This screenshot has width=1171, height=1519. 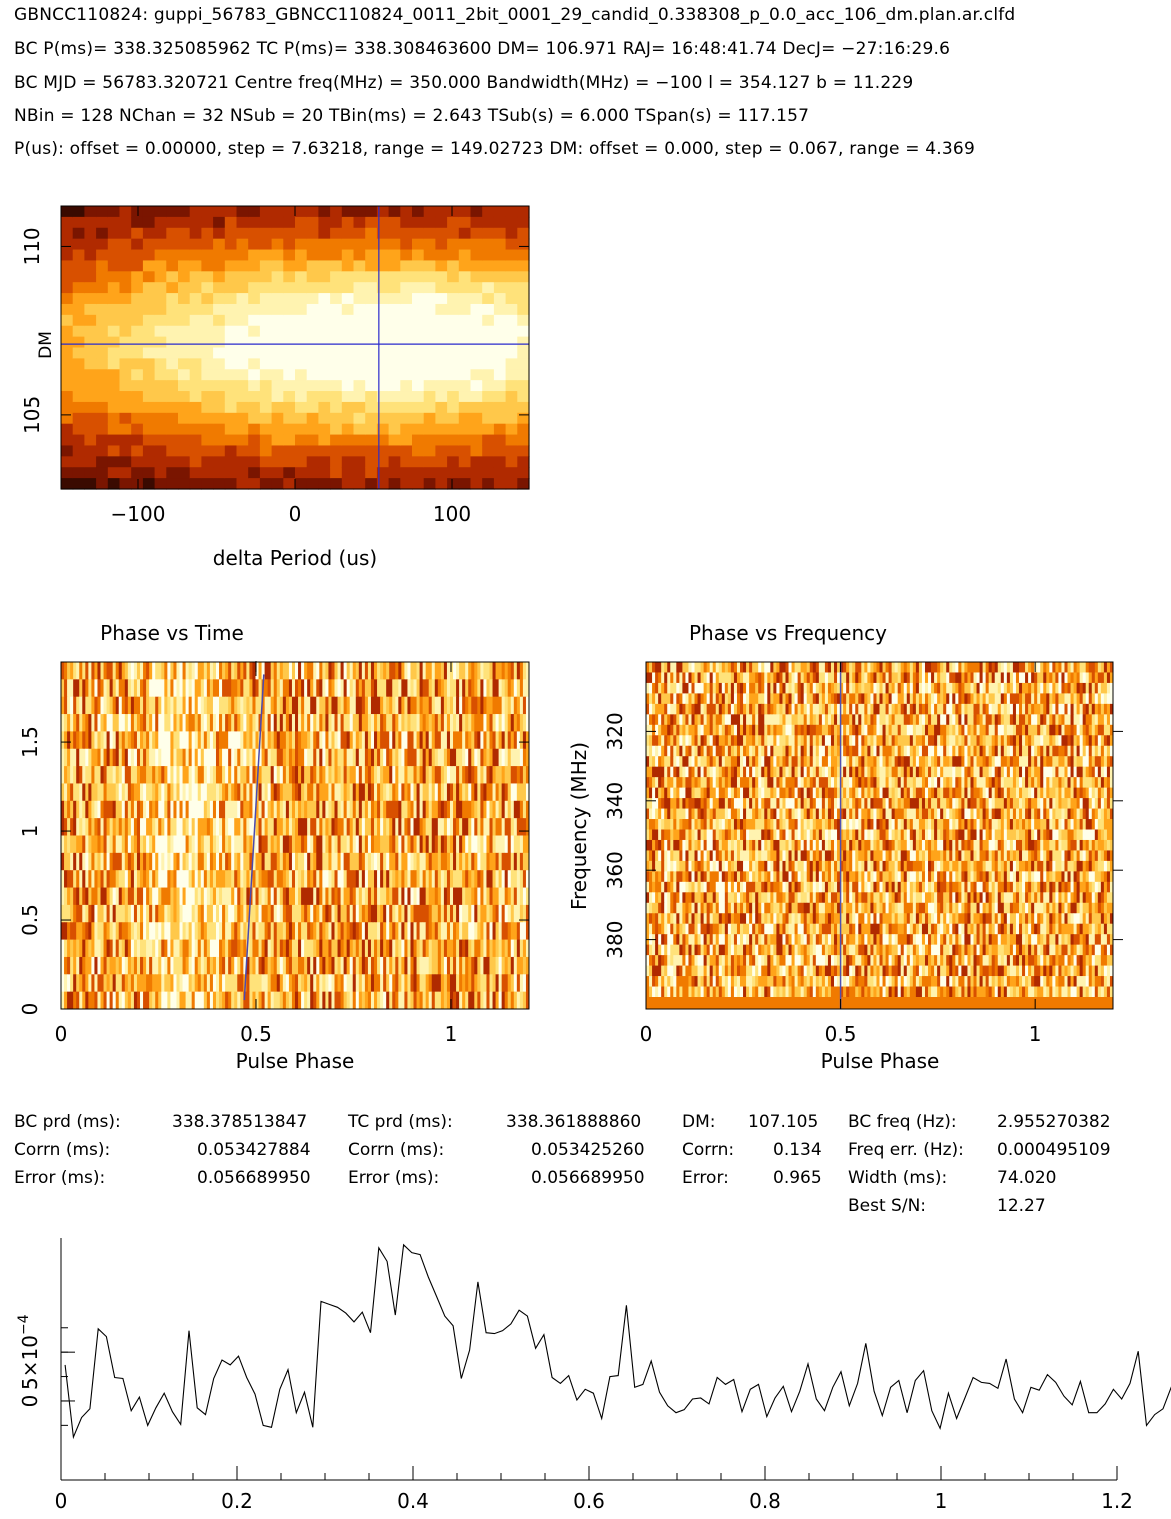 What do you see at coordinates (451, 1034) in the screenshot?
I see `phase-time-xtick-label: 1` at bounding box center [451, 1034].